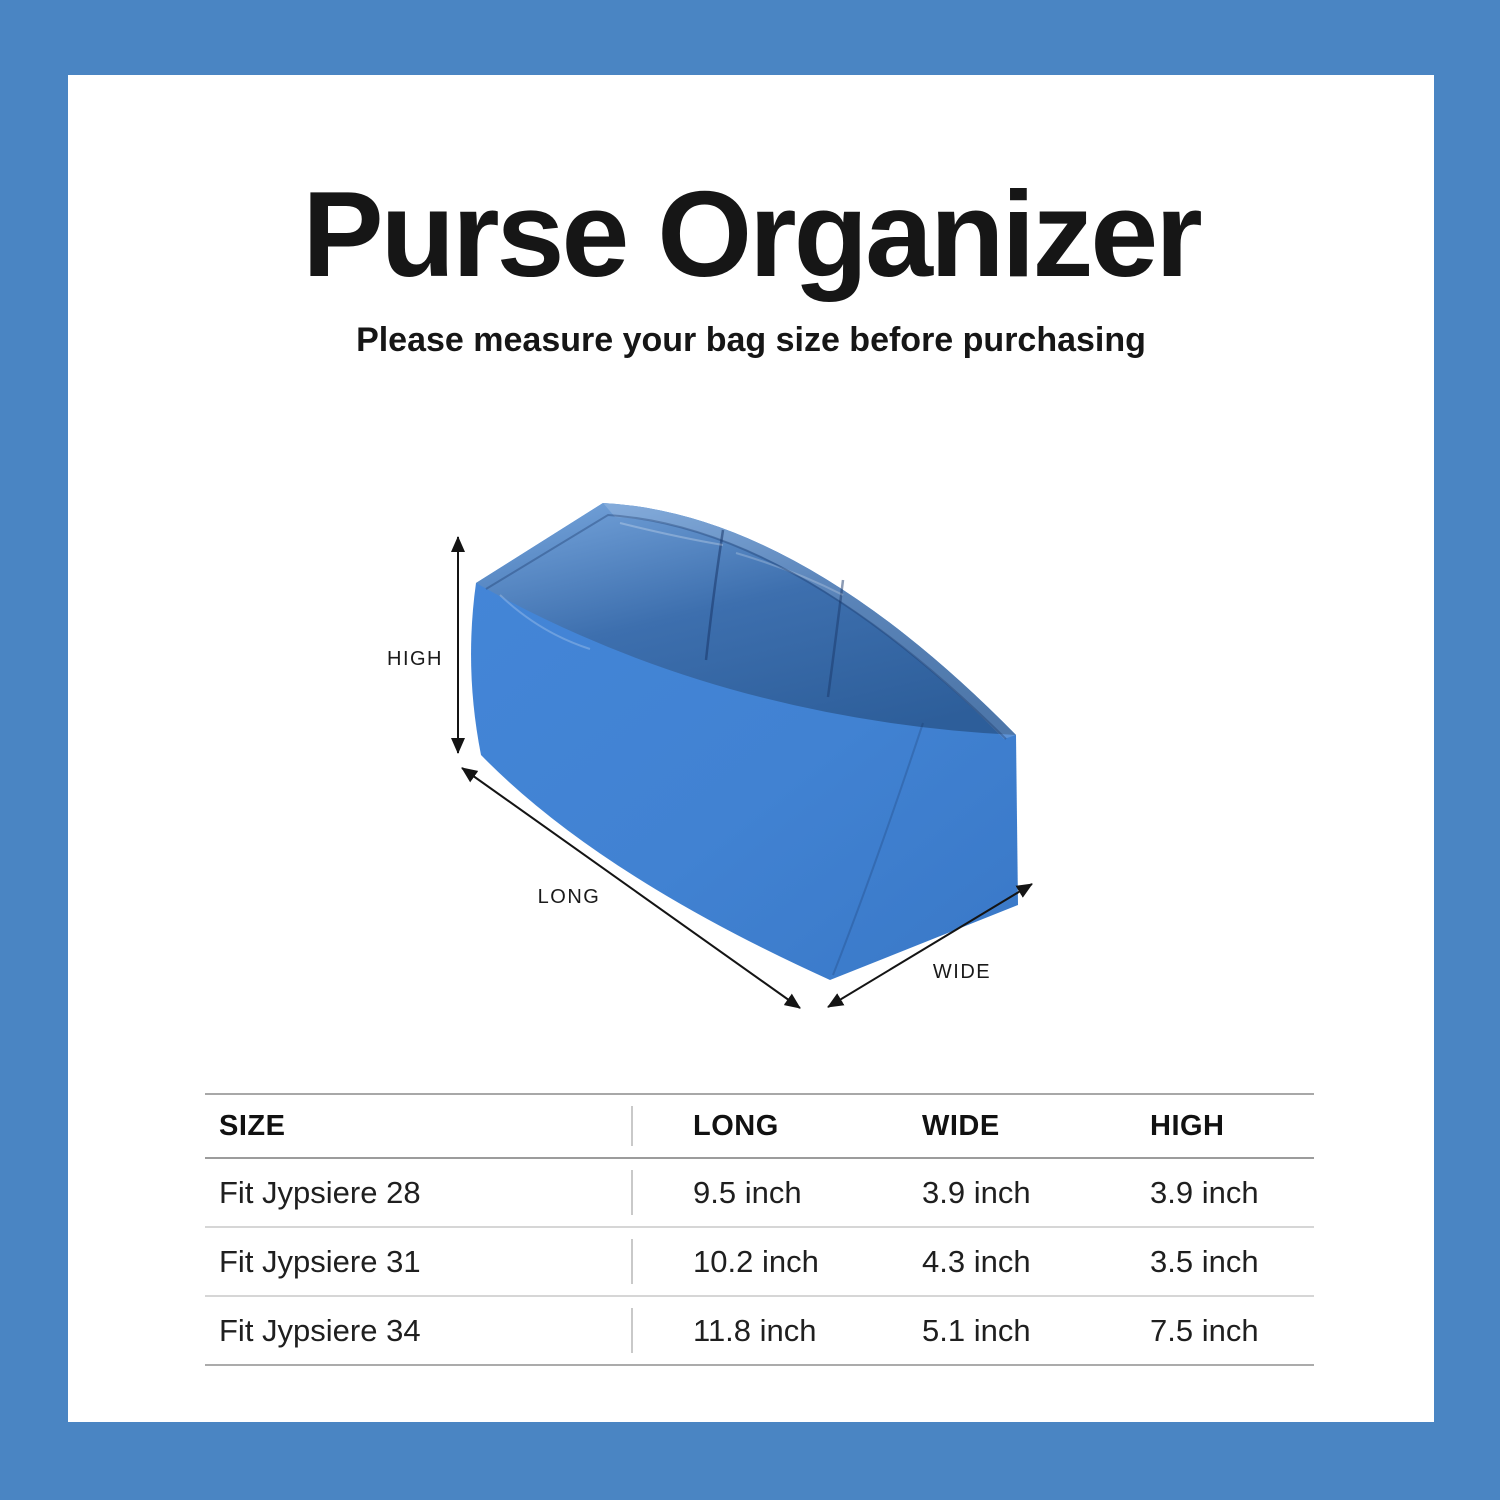 This screenshot has height=1500, width=1500. Describe the element at coordinates (755, 1330) in the screenshot. I see `long-cell: 11.8 inch` at that location.